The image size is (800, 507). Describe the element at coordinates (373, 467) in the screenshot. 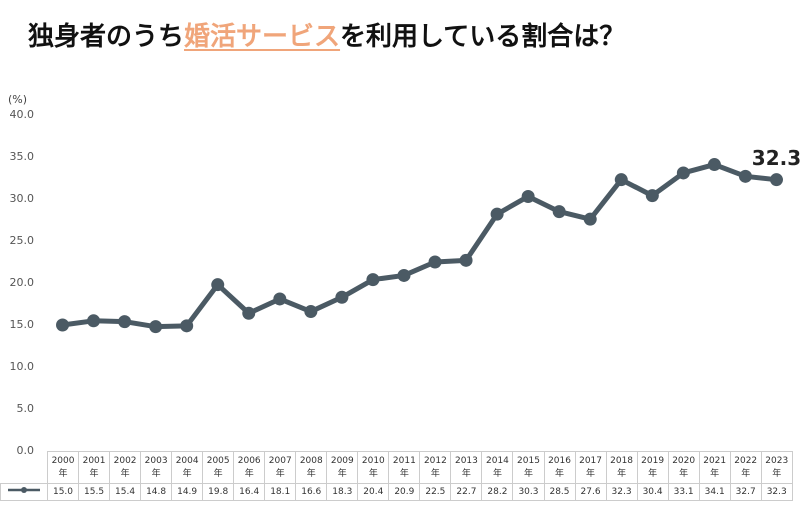

I see `category-cell: 2010年` at that location.